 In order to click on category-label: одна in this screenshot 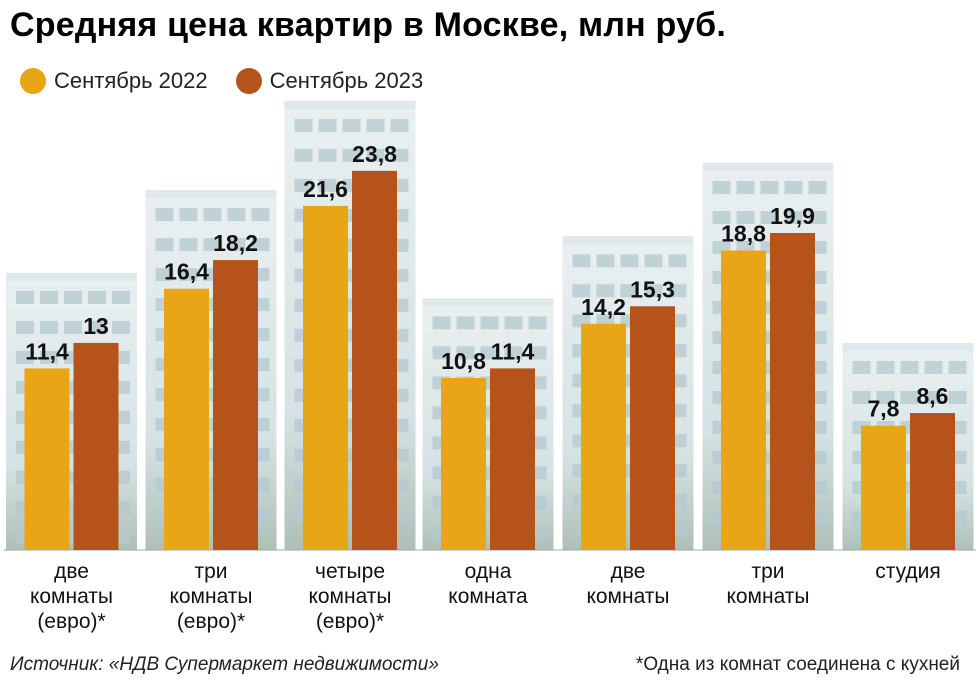, I will do `click(488, 571)`.